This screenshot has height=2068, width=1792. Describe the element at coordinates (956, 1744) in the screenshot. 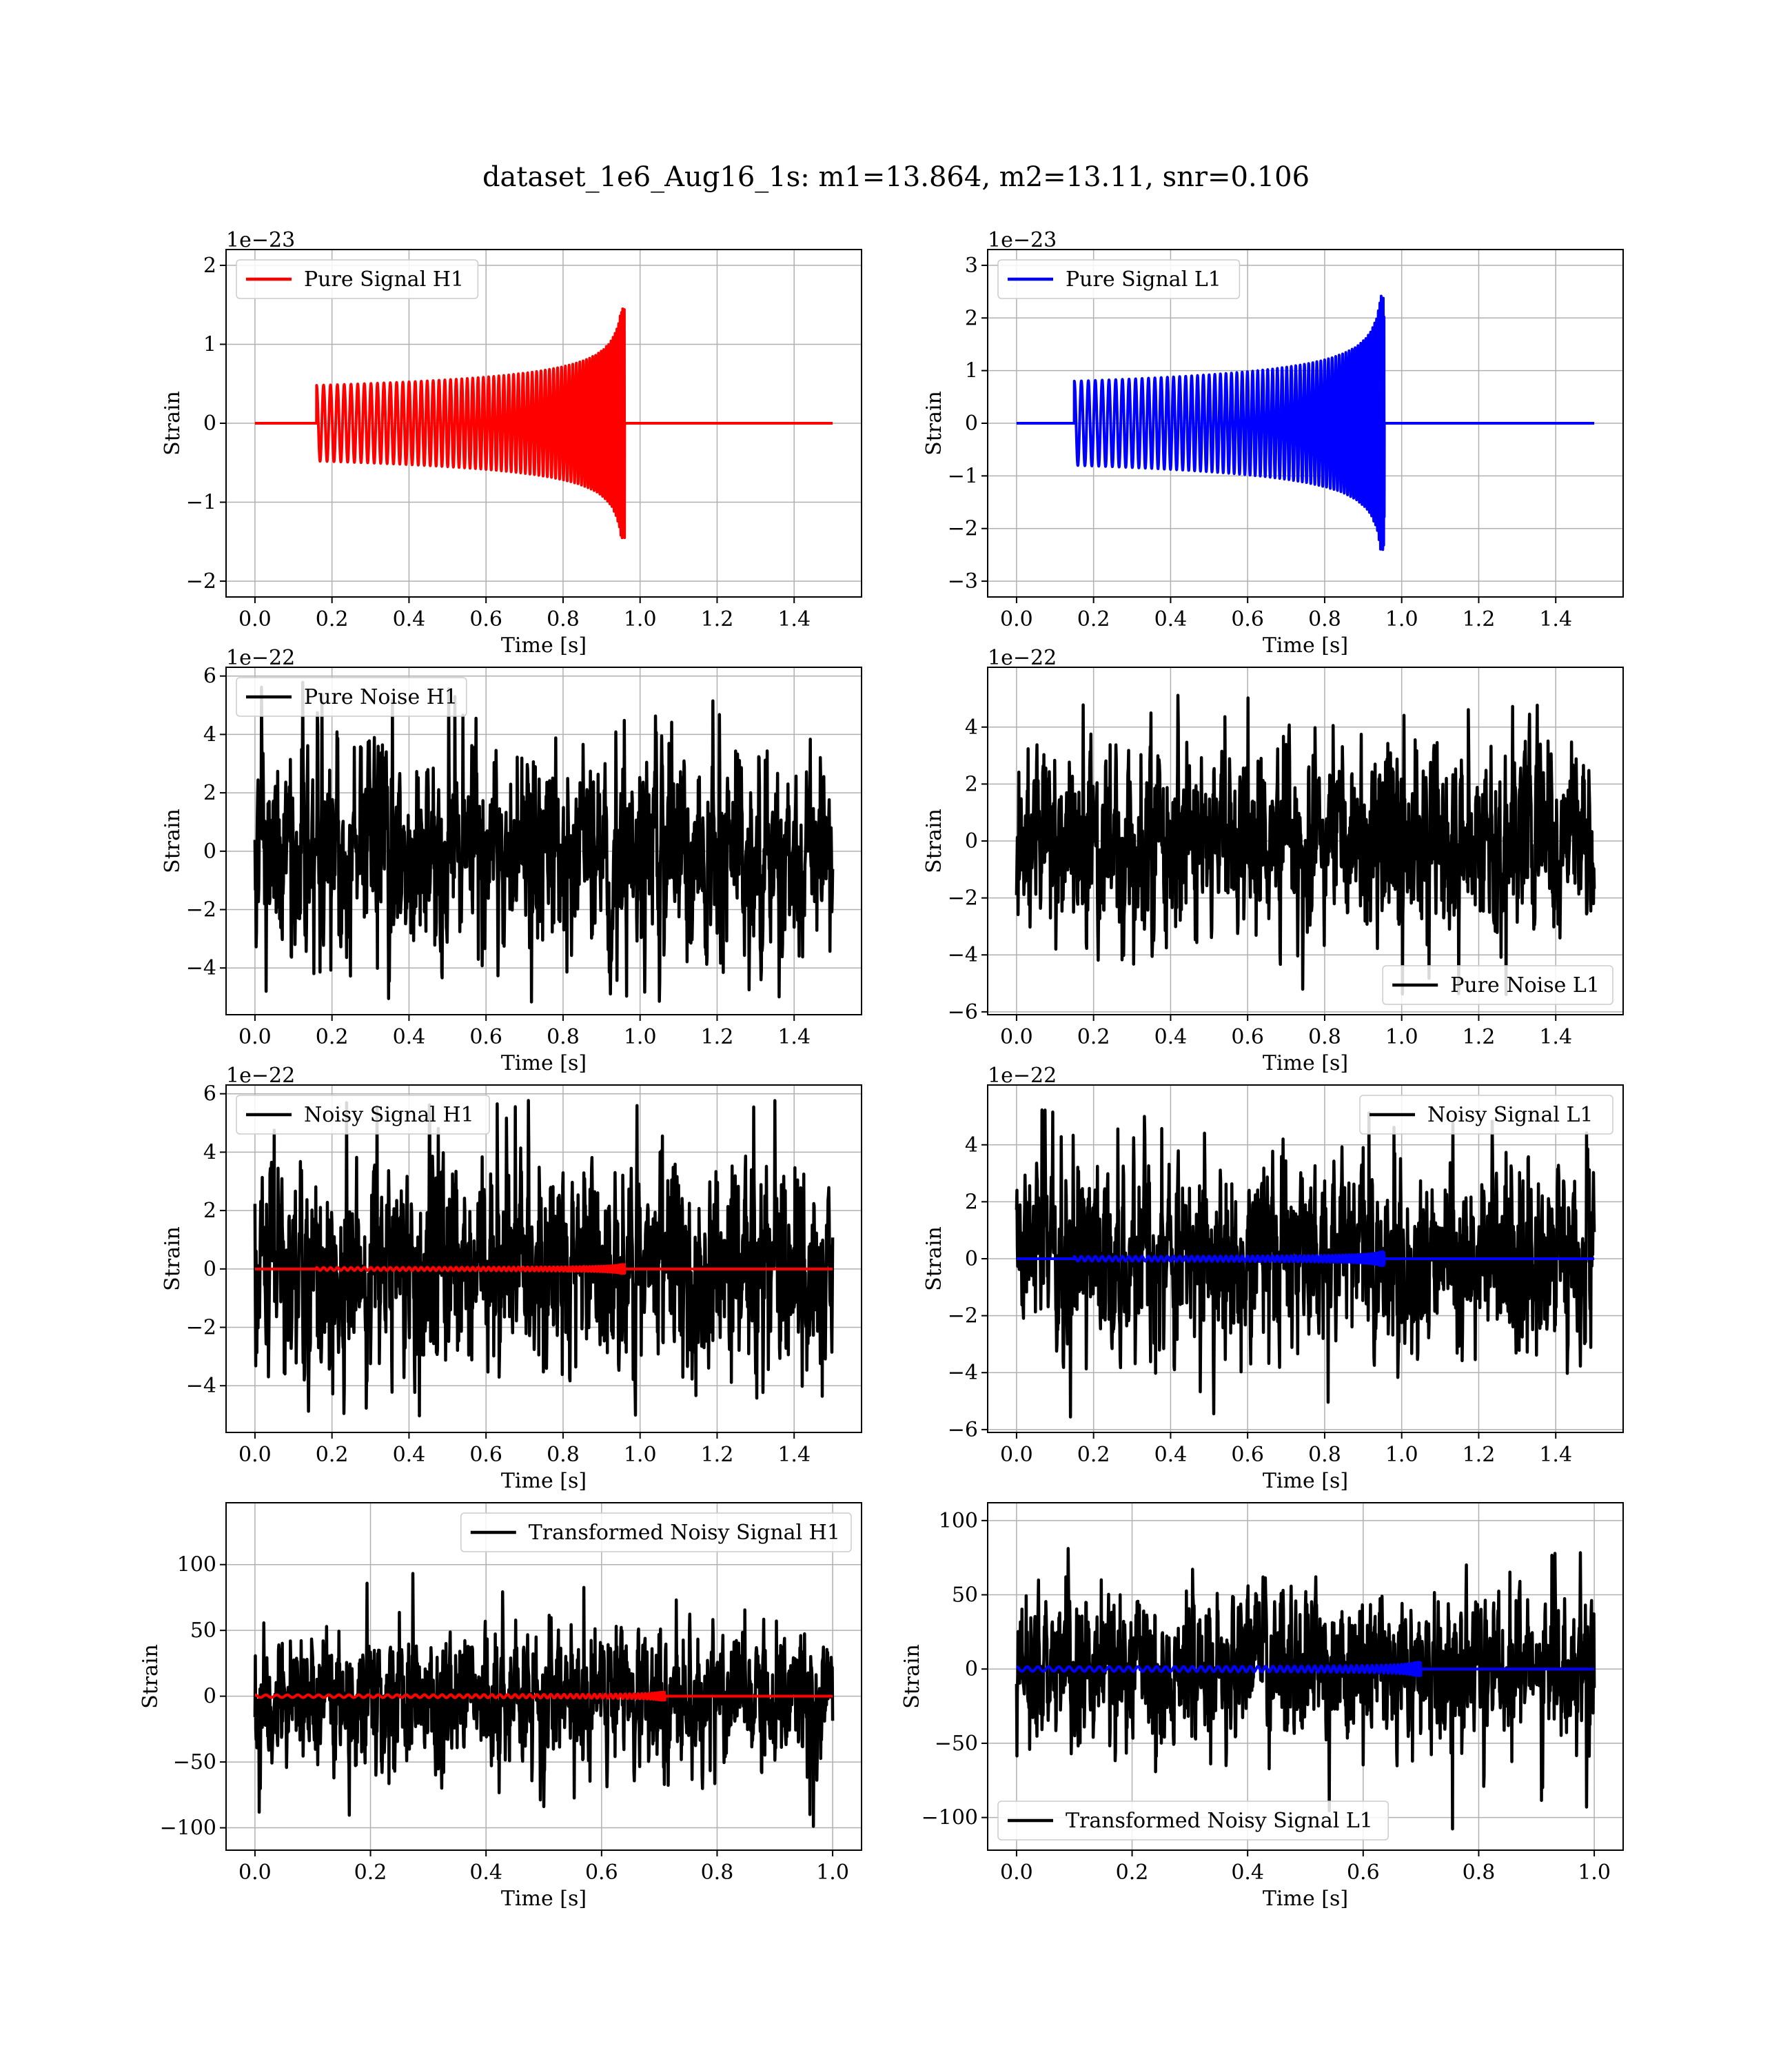

I see `y-tick-label: −50` at that location.